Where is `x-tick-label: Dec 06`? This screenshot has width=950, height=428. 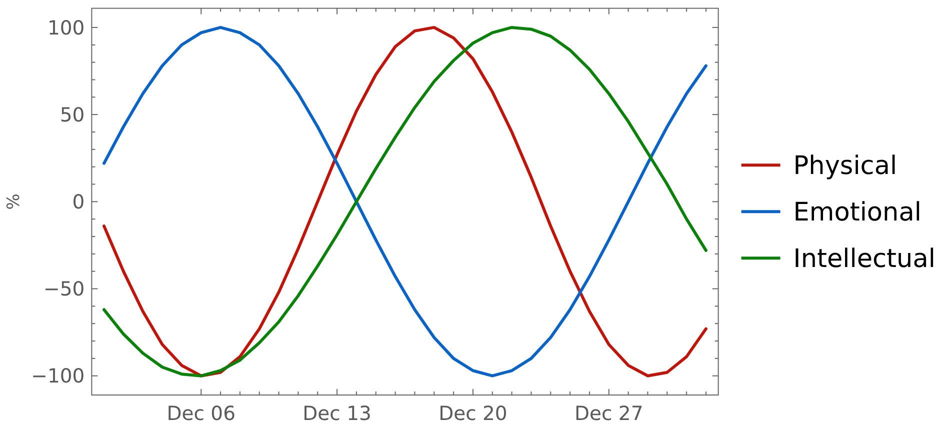
x-tick-label: Dec 06 is located at coordinates (201, 413).